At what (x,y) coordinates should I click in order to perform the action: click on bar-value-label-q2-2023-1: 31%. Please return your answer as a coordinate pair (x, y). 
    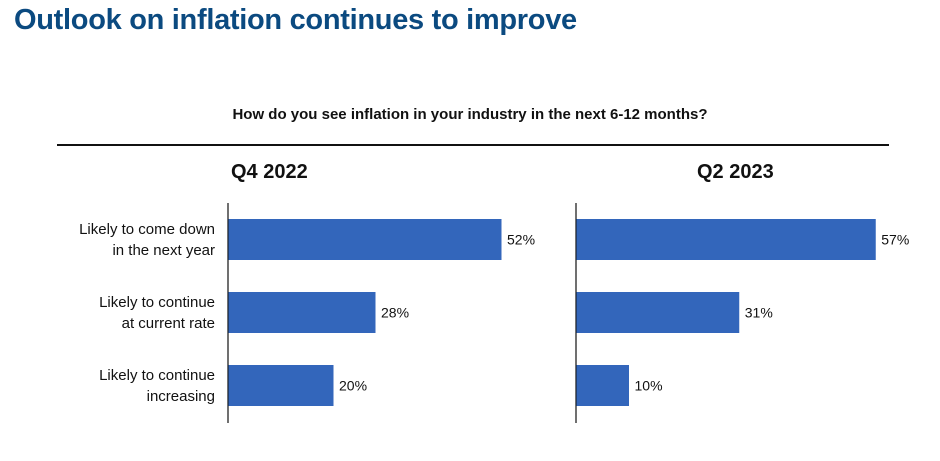
    Looking at the image, I should click on (759, 313).